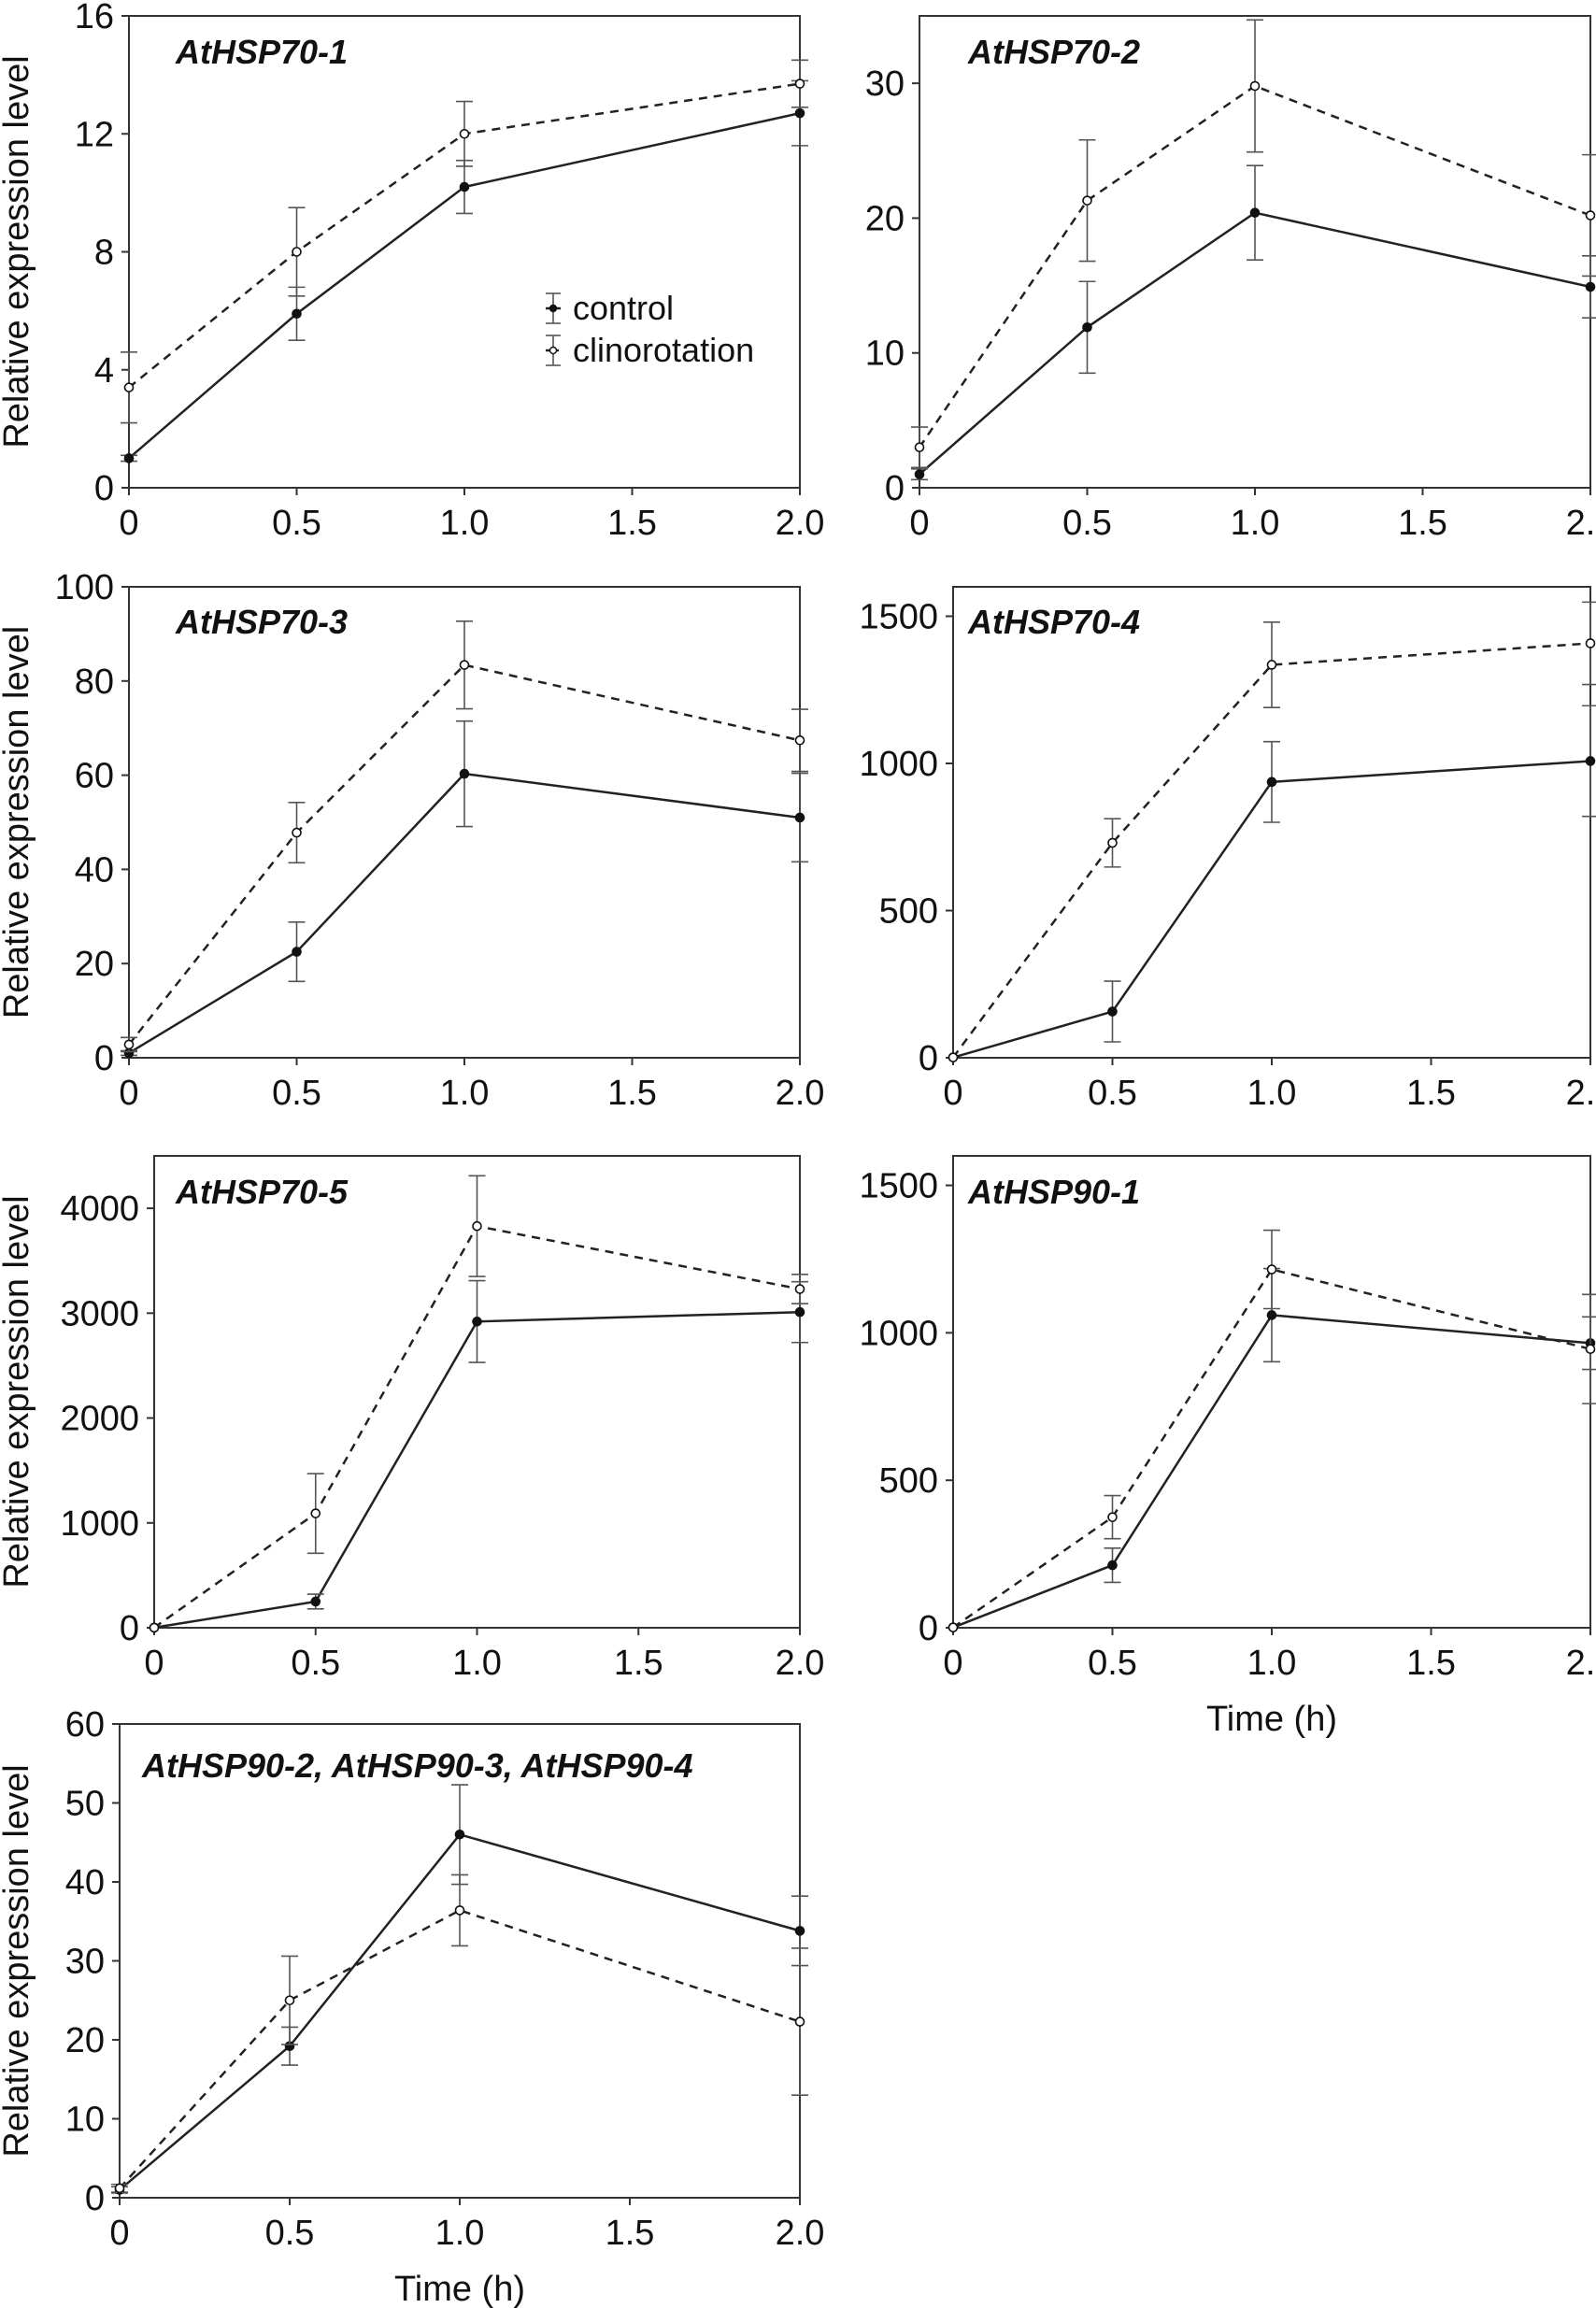  What do you see at coordinates (459, 2289) in the screenshot?
I see `x-axis-label: Time (h)` at bounding box center [459, 2289].